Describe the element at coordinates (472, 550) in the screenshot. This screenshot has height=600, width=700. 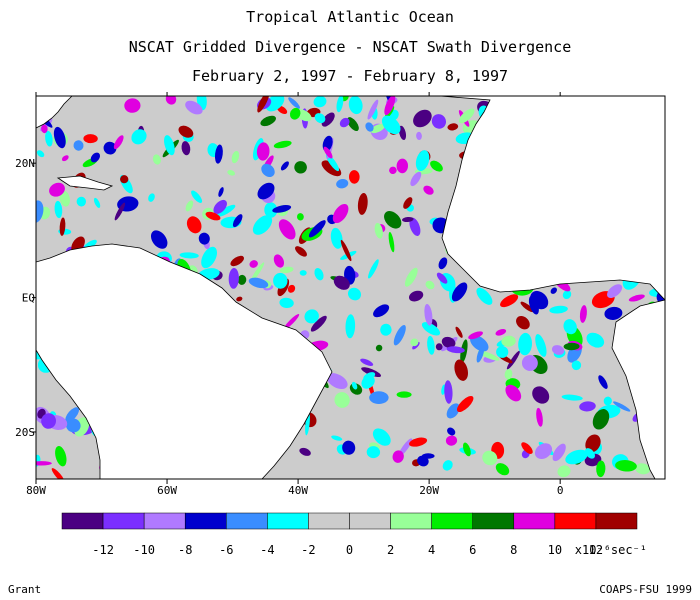
I see `colorbar-tick-label: 6` at that location.